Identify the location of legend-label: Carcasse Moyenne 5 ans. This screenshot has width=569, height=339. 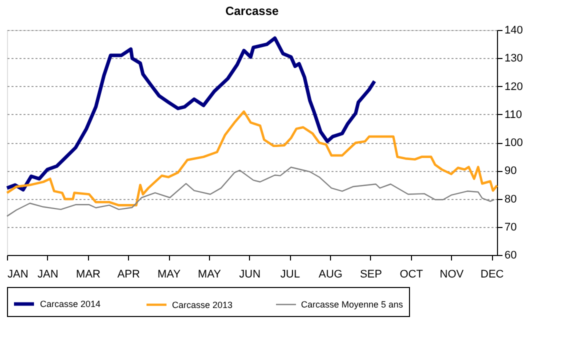
(352, 305).